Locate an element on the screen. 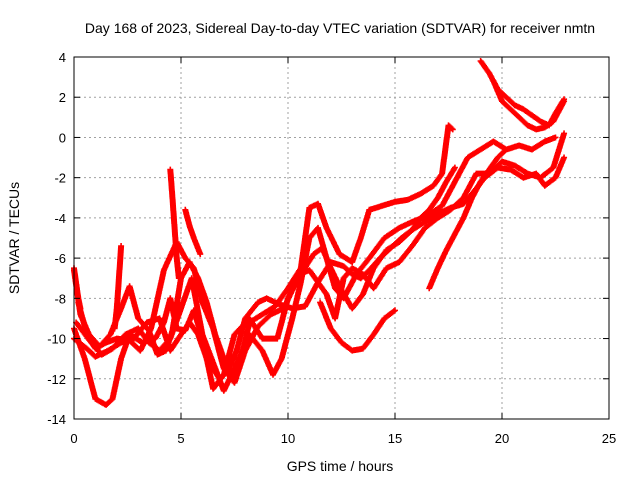 The height and width of the screenshot is (480, 640). x-tick-label: 15 is located at coordinates (395, 438).